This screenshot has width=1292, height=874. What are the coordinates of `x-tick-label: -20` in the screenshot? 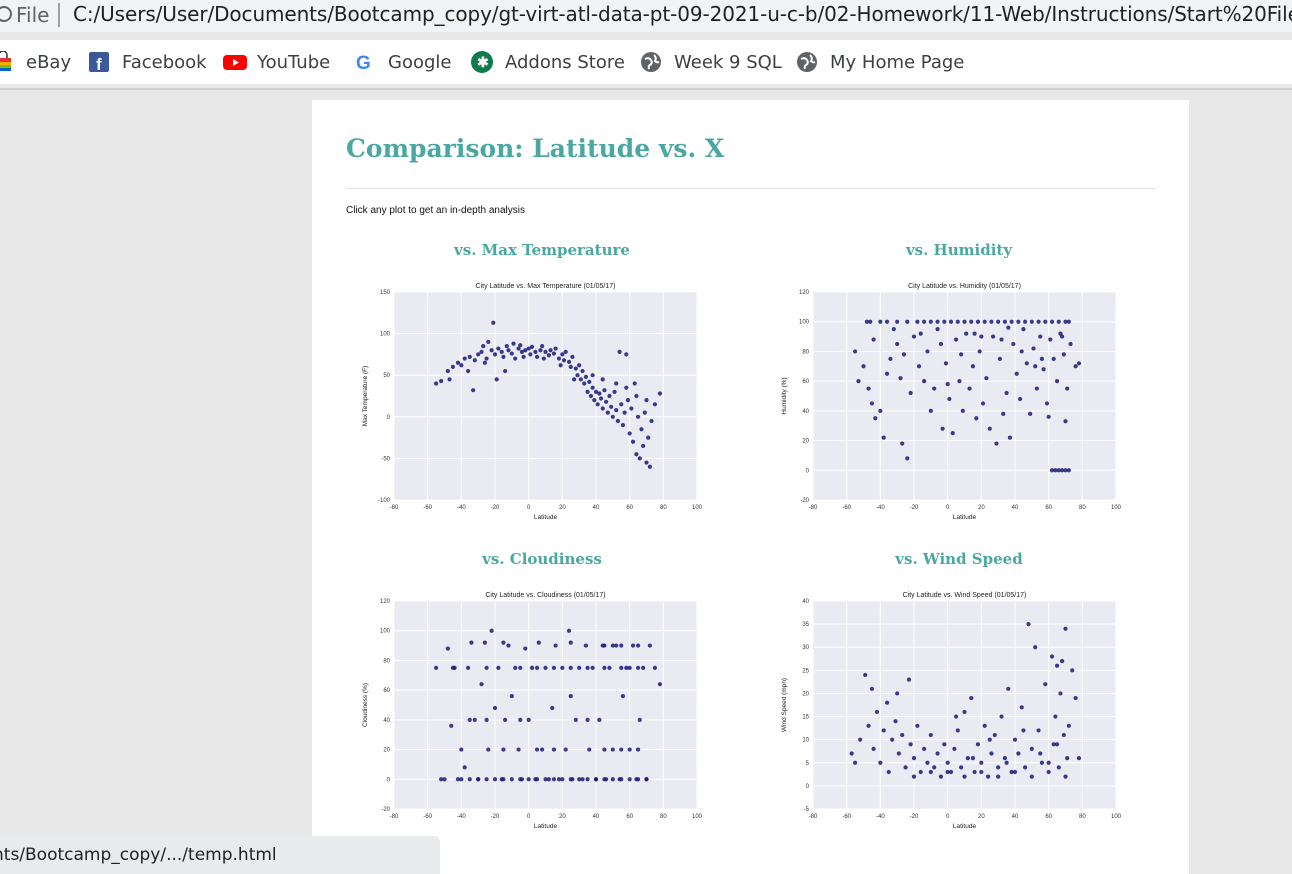 It's located at (495, 817).